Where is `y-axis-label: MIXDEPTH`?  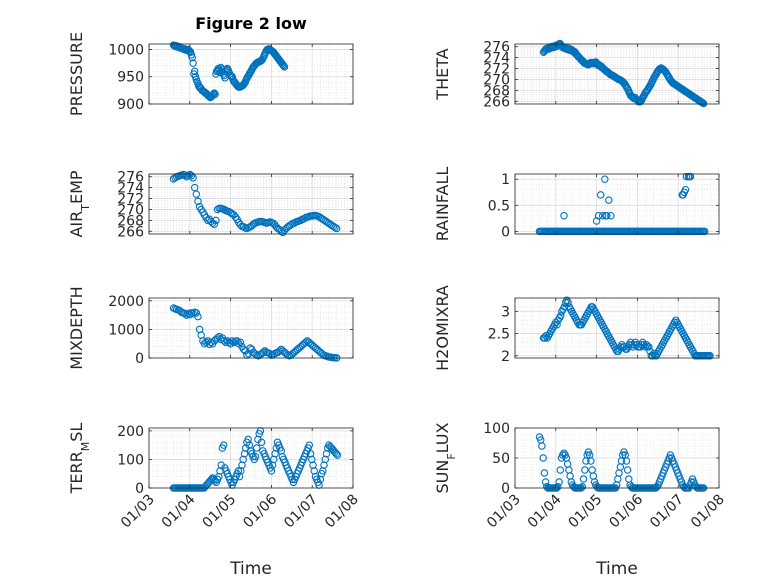 y-axis-label: MIXDEPTH is located at coordinates (76, 327).